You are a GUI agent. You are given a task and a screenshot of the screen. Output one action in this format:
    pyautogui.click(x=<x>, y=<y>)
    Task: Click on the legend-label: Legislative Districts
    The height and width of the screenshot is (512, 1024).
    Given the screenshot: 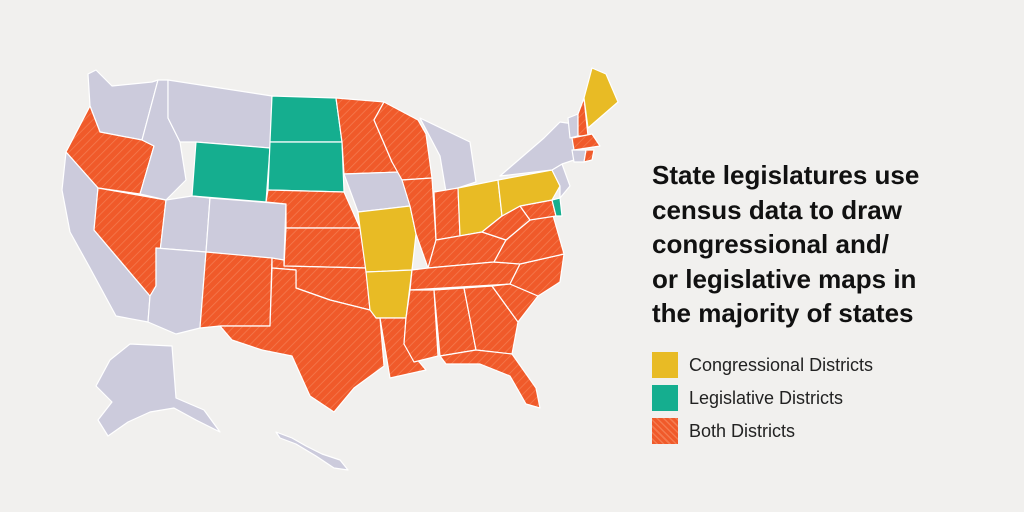 What is the action you would take?
    pyautogui.click(x=766, y=397)
    